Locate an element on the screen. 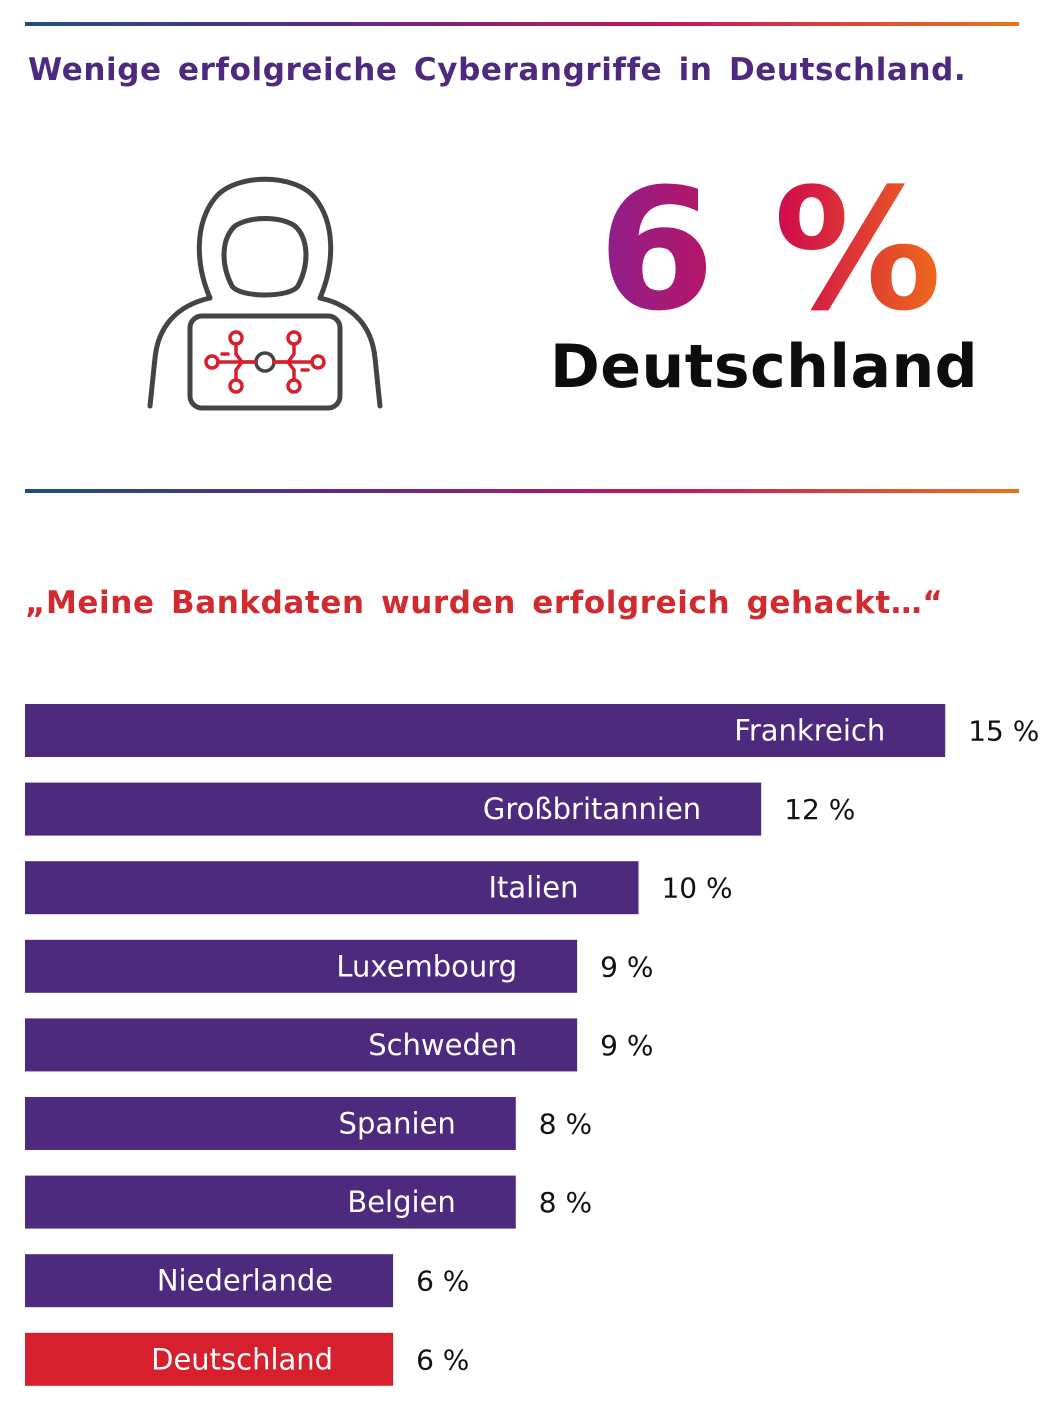  bar-category-label: Italien is located at coordinates (533, 888).